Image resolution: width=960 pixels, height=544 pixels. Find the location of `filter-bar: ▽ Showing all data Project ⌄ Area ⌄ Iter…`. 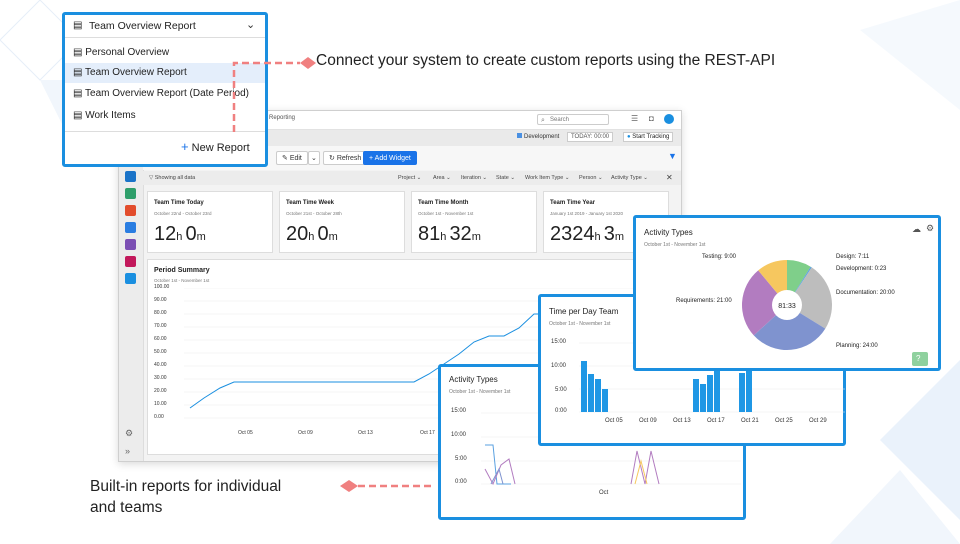

filter-bar: ▽ Showing all data Project ⌄ Area ⌄ Iter… is located at coordinates (412, 178).